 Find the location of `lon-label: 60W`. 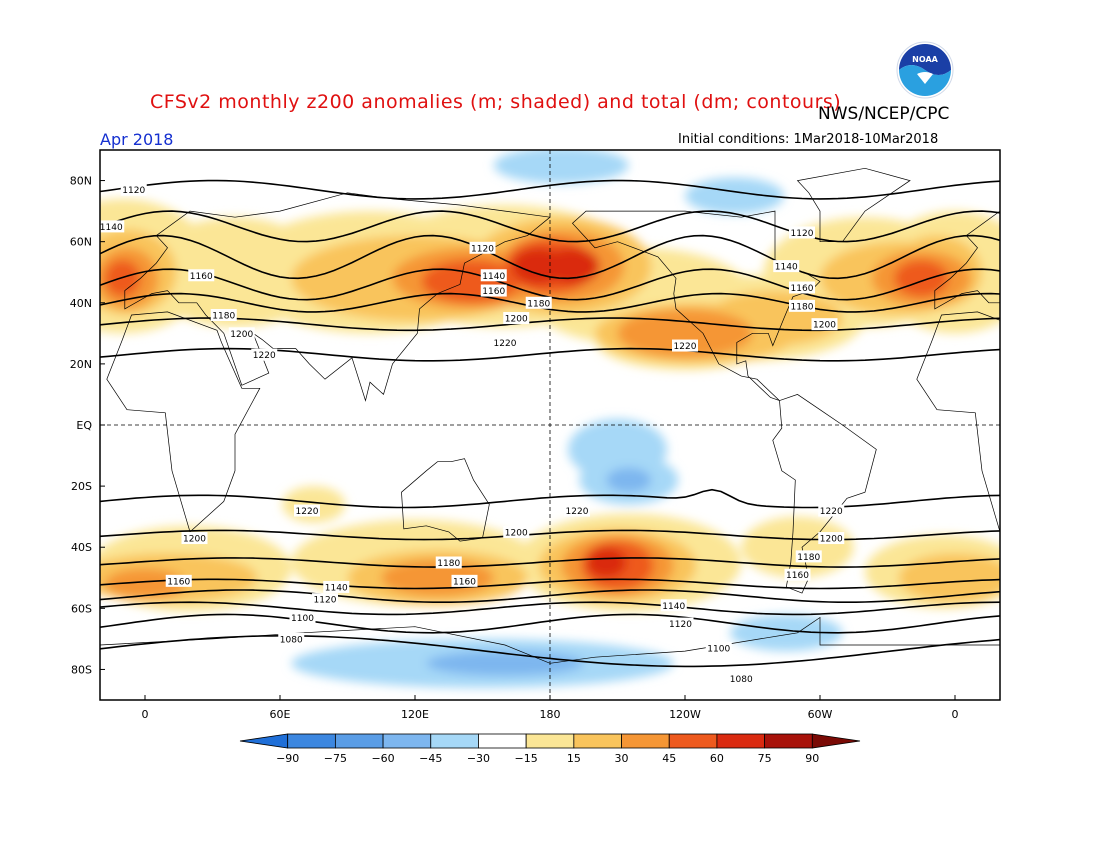

lon-label: 60W is located at coordinates (820, 714).